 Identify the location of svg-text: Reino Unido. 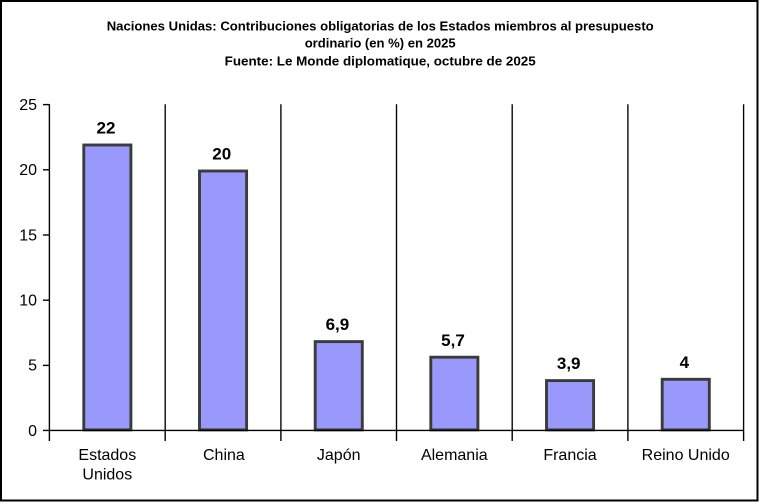
(686, 455).